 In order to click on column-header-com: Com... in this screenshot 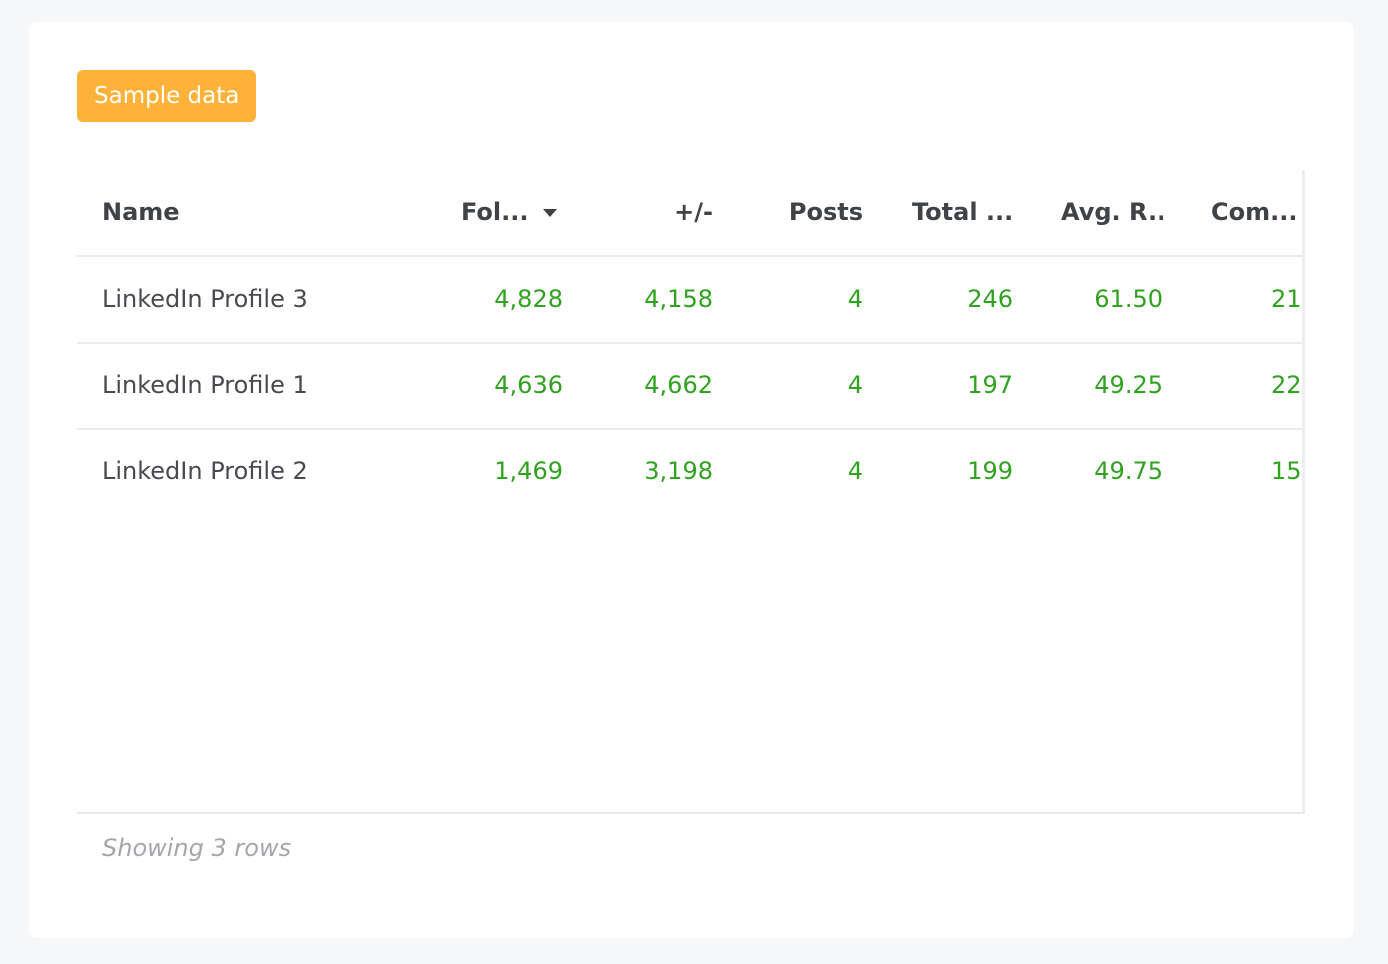, I will do `click(1234, 212)`.